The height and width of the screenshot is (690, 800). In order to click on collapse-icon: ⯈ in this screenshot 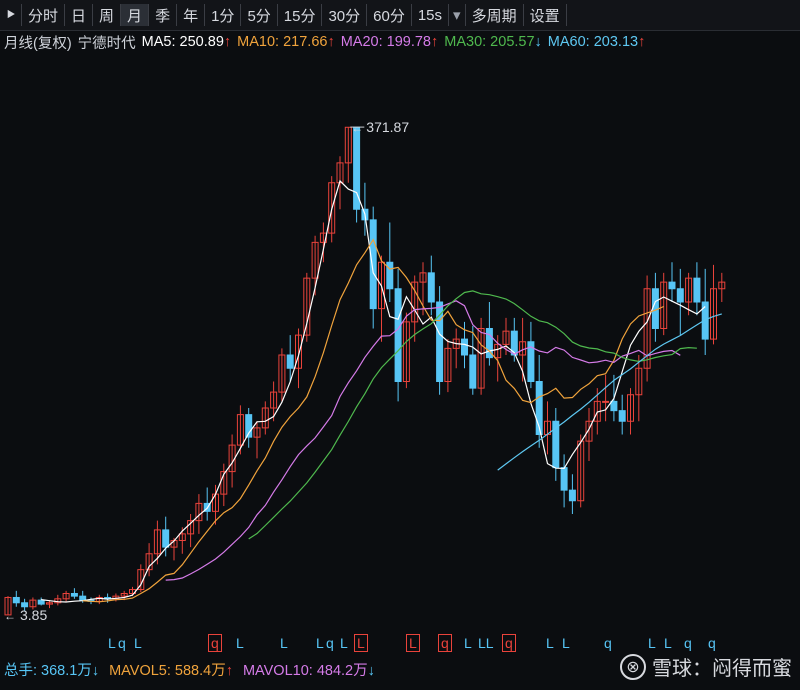, I will do `click(11, 15)`.